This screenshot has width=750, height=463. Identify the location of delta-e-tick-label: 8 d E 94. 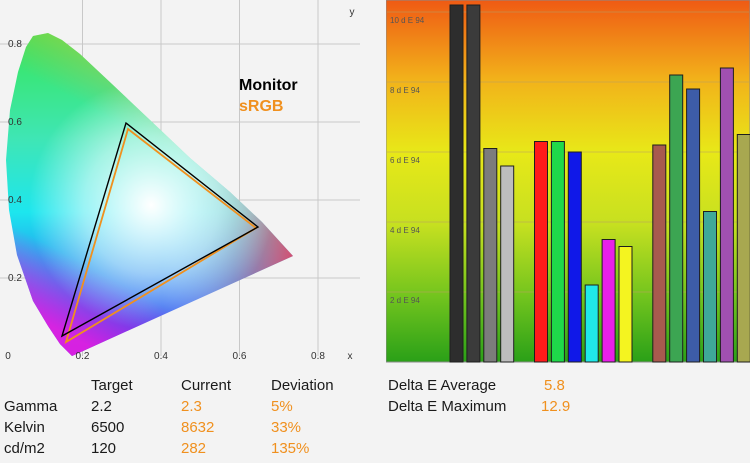
(405, 90).